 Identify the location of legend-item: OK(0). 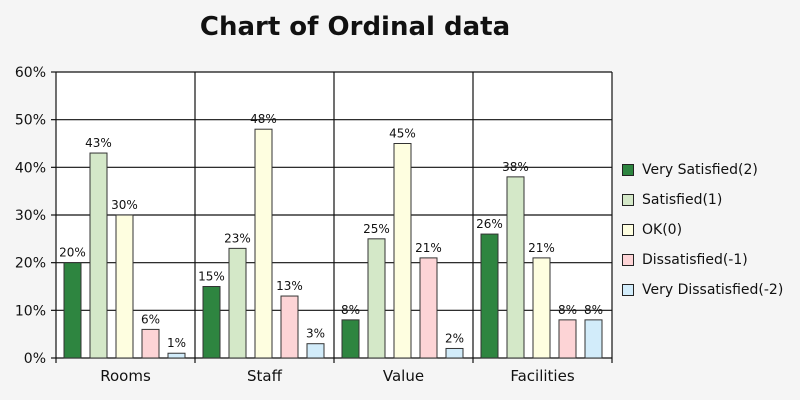
(702, 230).